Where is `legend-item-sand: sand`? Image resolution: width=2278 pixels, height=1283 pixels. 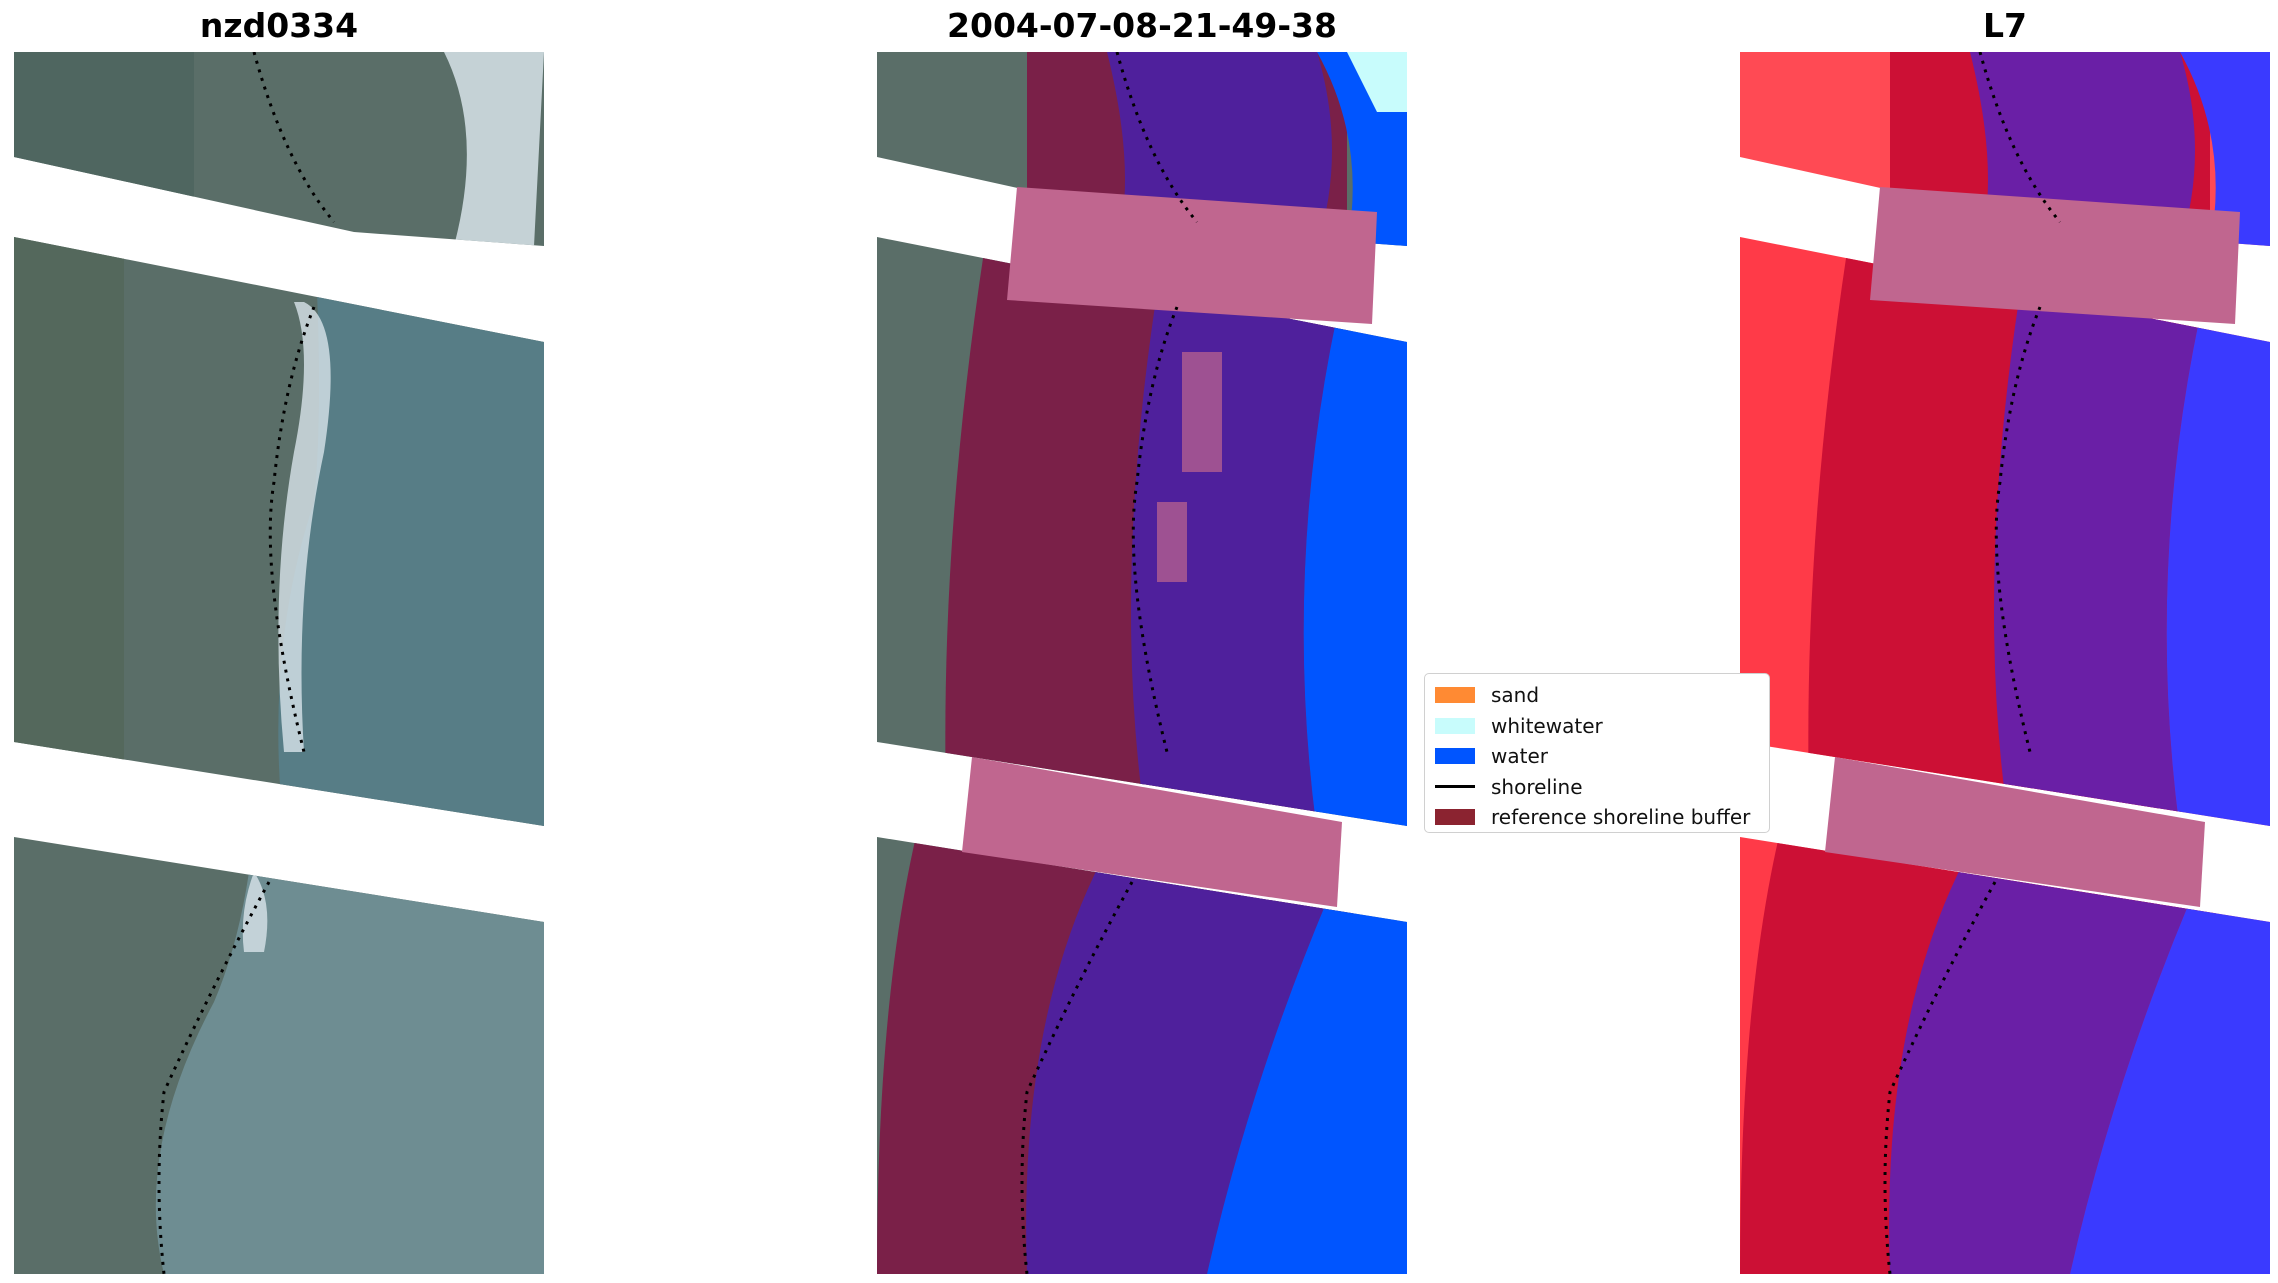
legend-item-sand: sand is located at coordinates (1597, 695).